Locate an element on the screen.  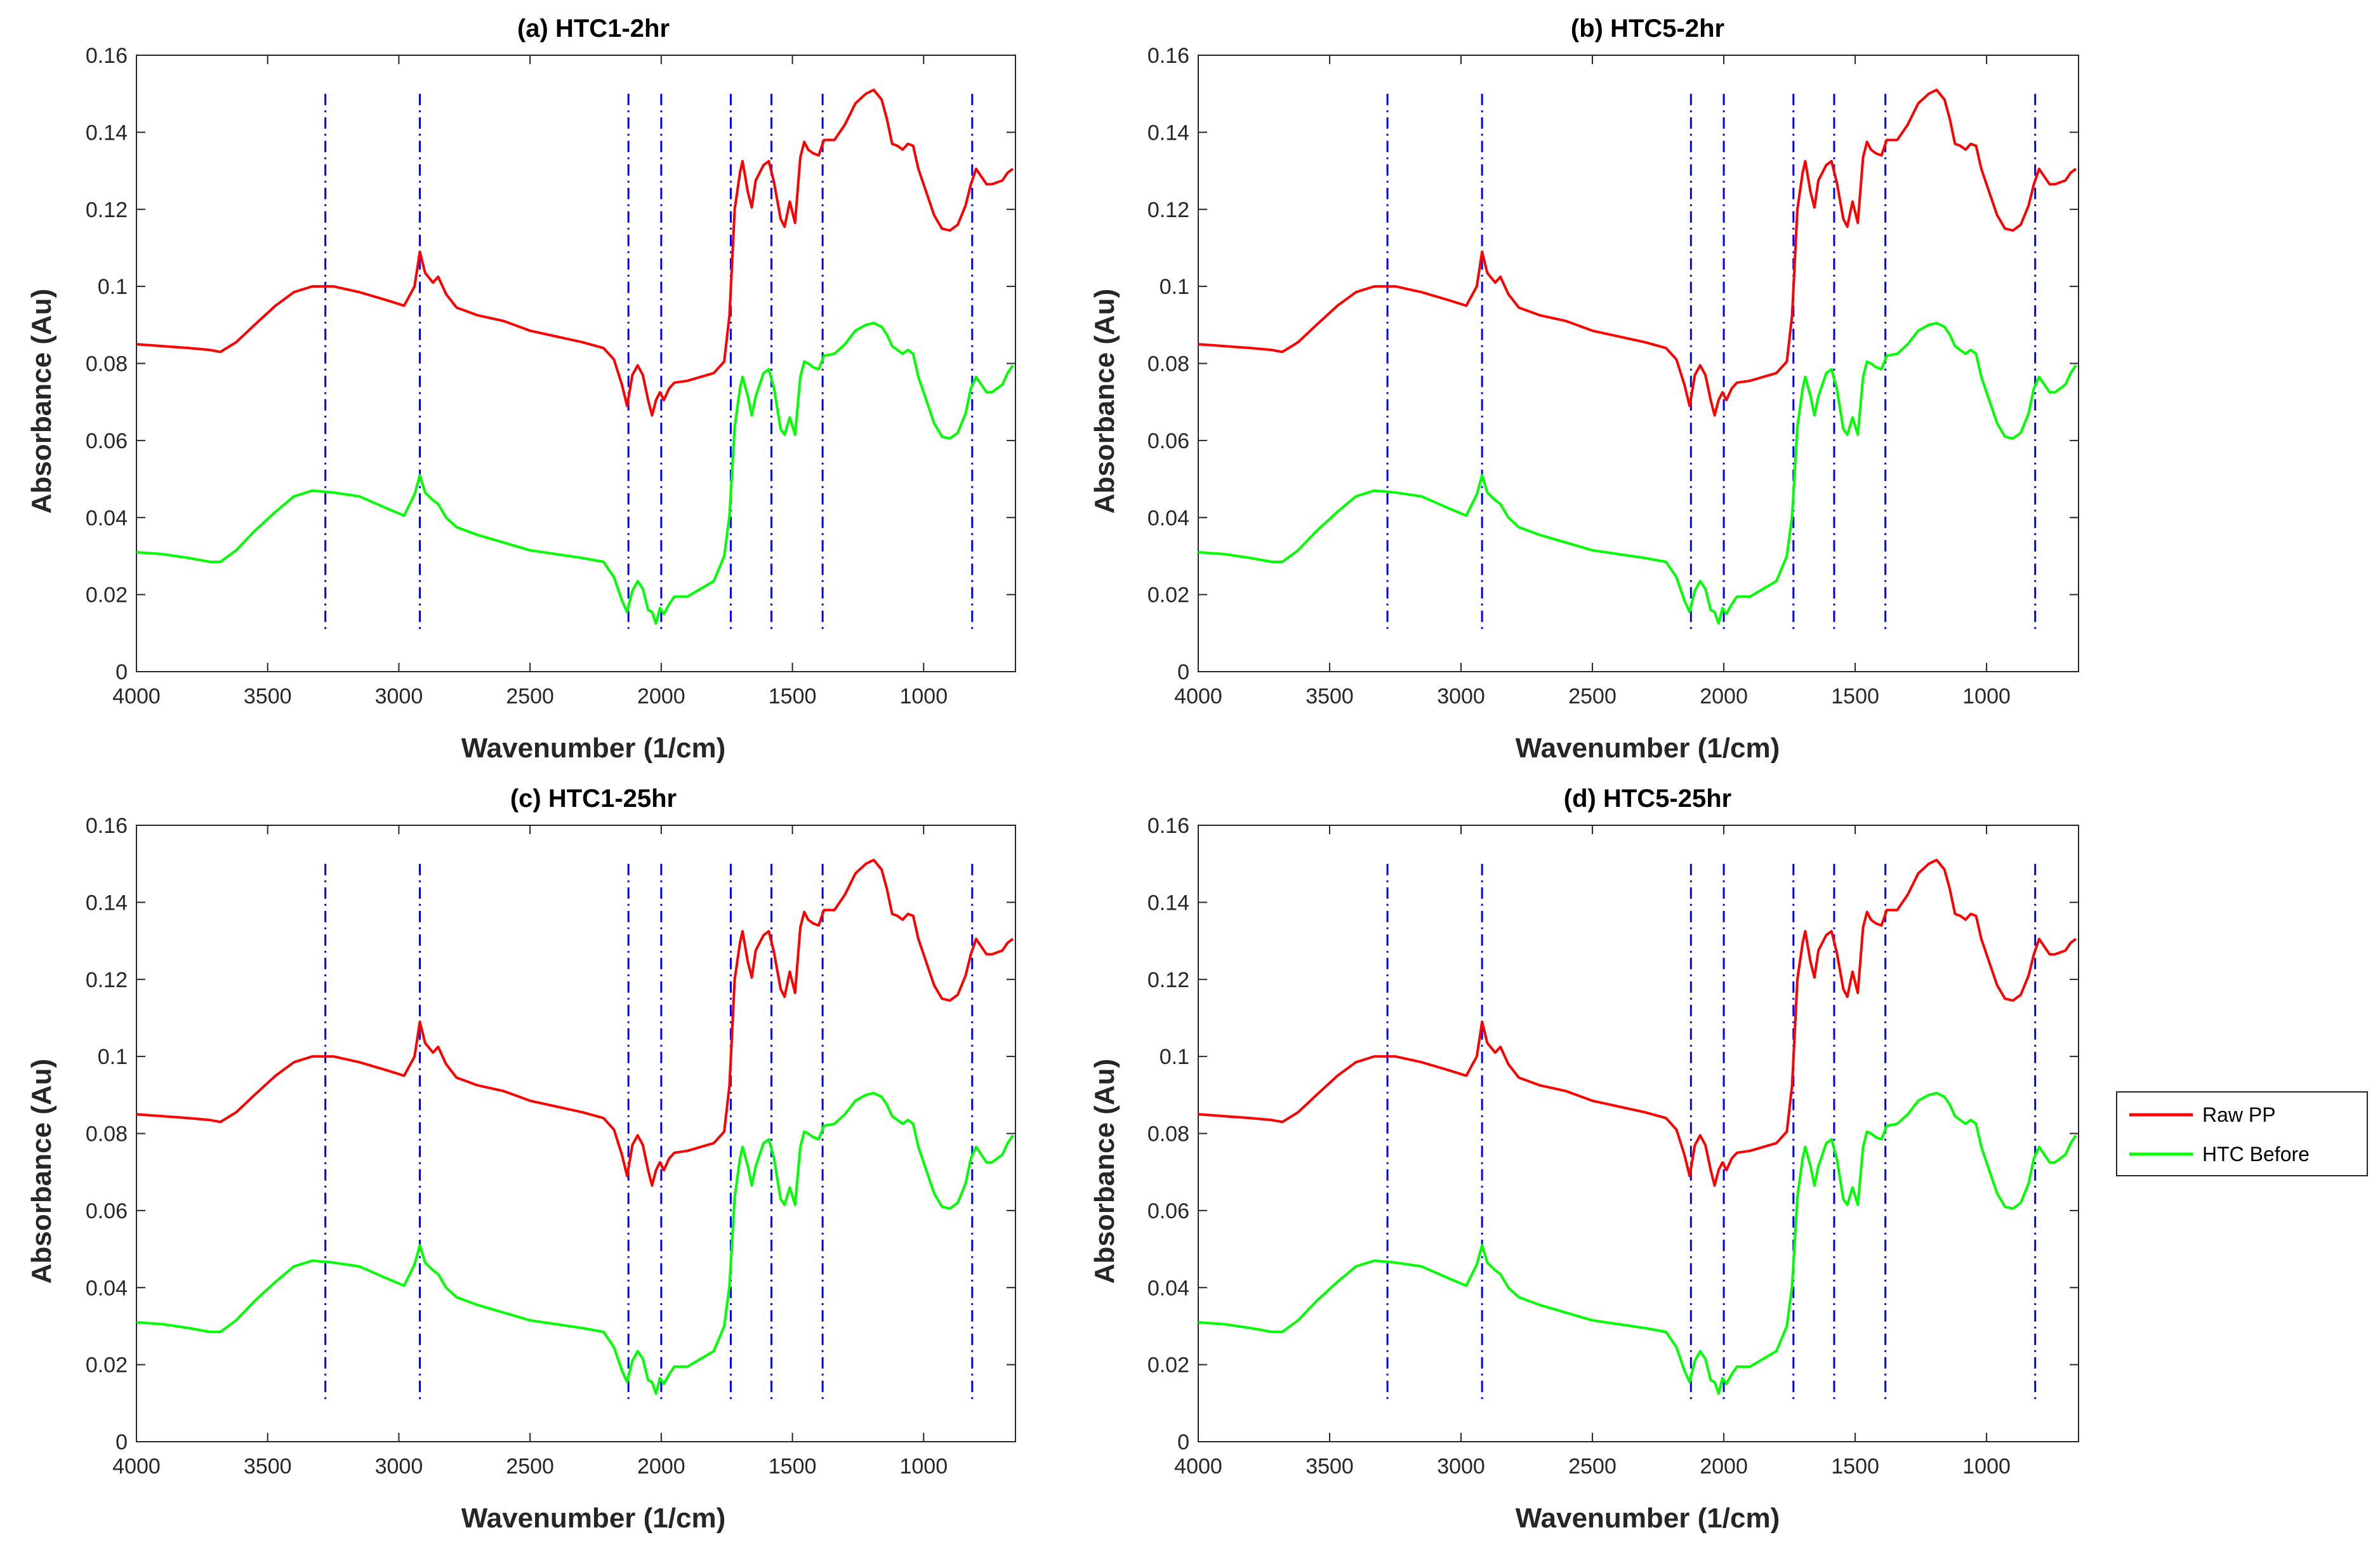
legend-label-raw-pp: Raw PP is located at coordinates (2239, 1114).